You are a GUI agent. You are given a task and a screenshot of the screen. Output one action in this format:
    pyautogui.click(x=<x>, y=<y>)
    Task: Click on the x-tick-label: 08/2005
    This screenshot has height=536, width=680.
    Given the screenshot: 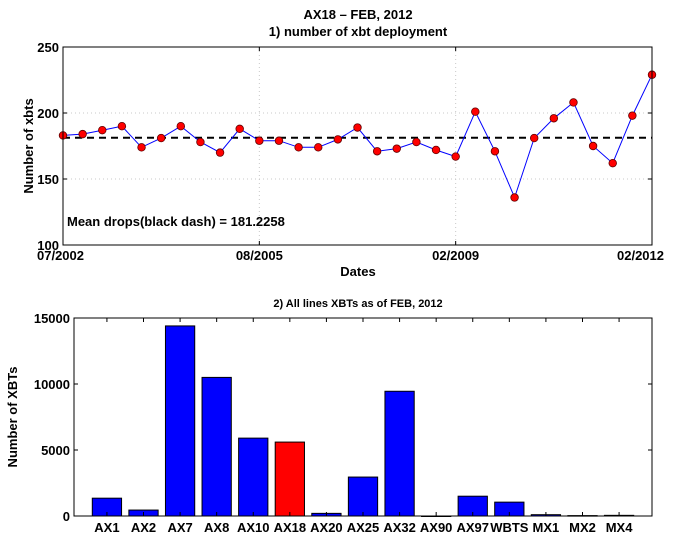 What is the action you would take?
    pyautogui.click(x=259, y=255)
    